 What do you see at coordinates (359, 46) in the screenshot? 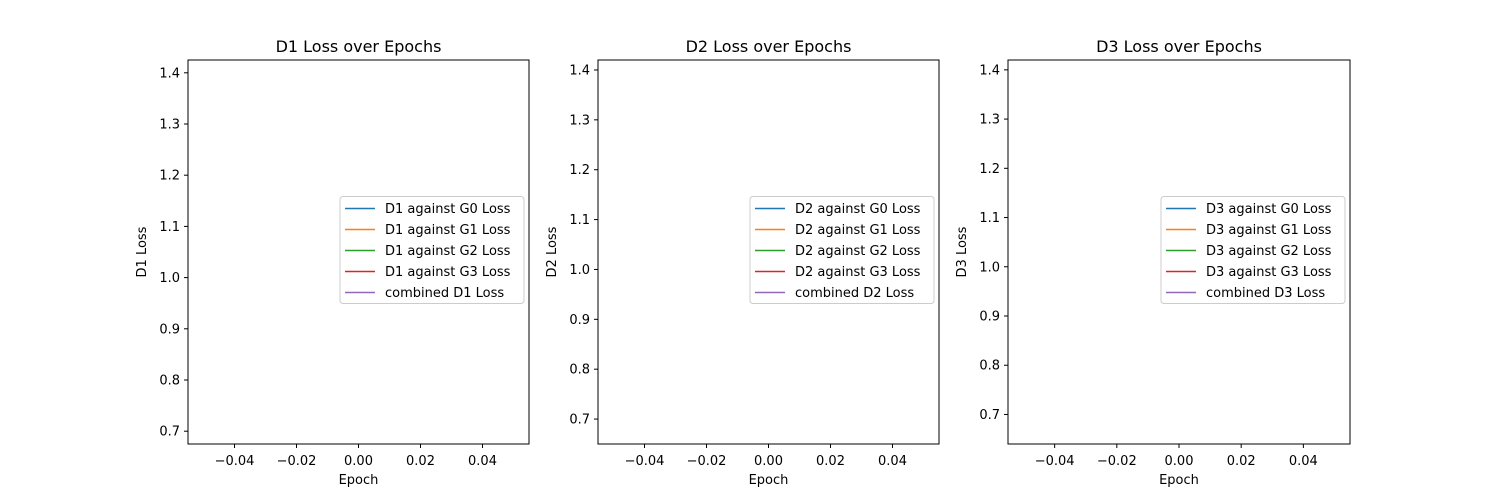
I see `chart-title: D1 Loss over Epochs` at bounding box center [359, 46].